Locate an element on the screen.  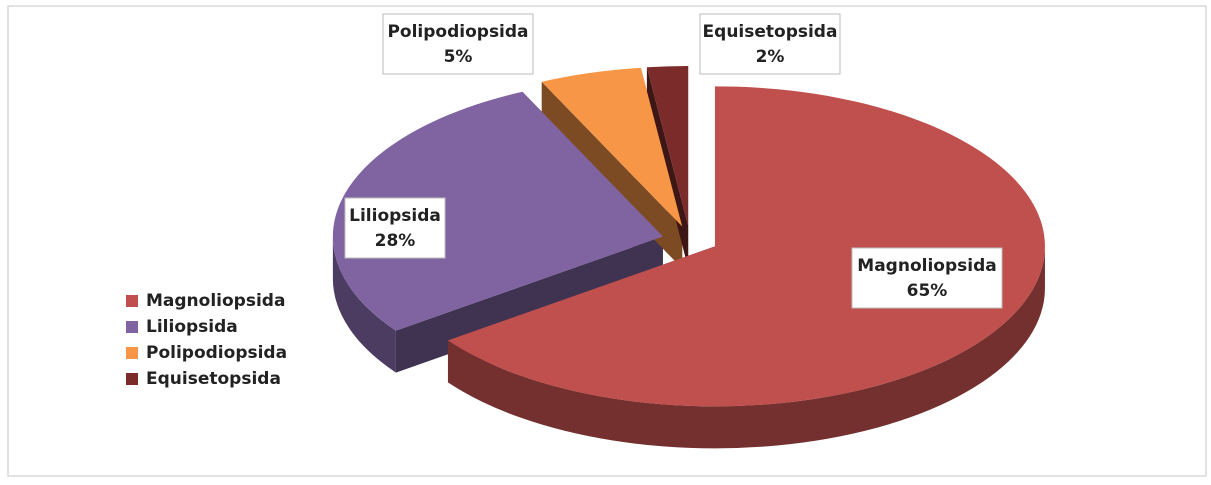
legend-label: Liliopsida is located at coordinates (192, 327).